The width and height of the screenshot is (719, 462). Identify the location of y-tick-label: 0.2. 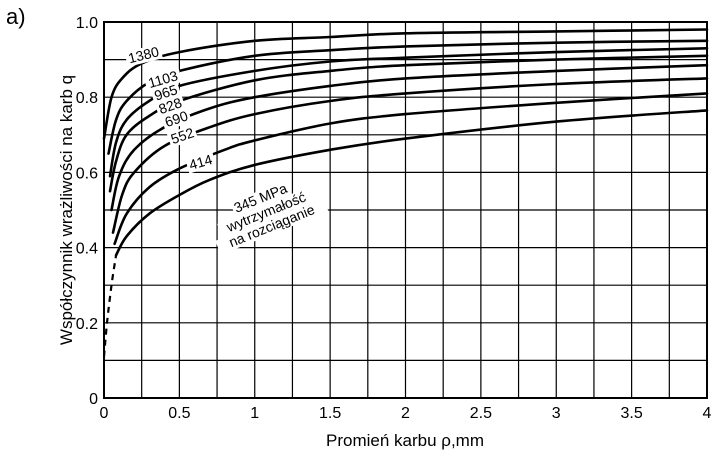
(87, 324).